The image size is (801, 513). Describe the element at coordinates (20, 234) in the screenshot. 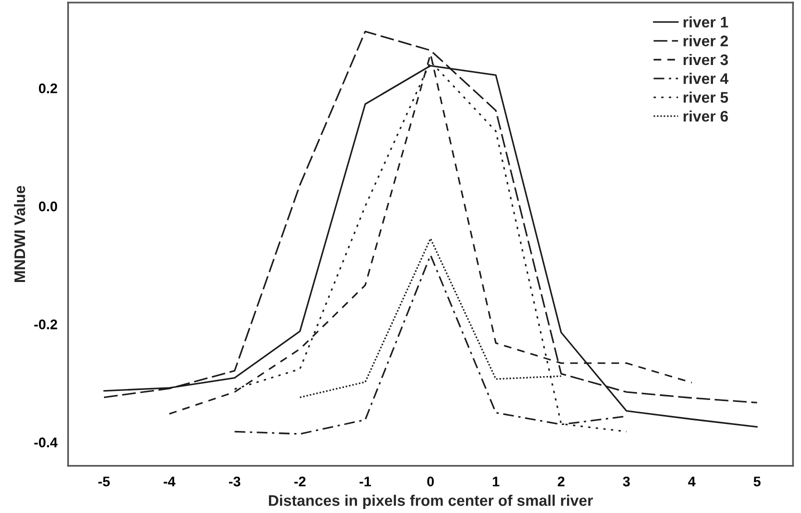

I see `y-axis-title: MNDWI Value` at that location.